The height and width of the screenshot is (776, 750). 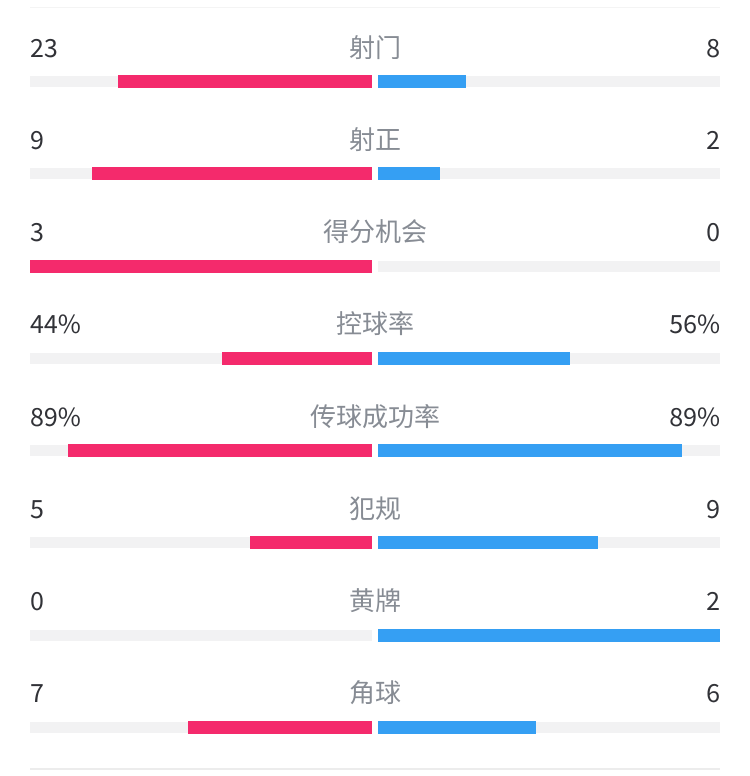 What do you see at coordinates (713, 507) in the screenshot?
I see `away-value: 9` at bounding box center [713, 507].